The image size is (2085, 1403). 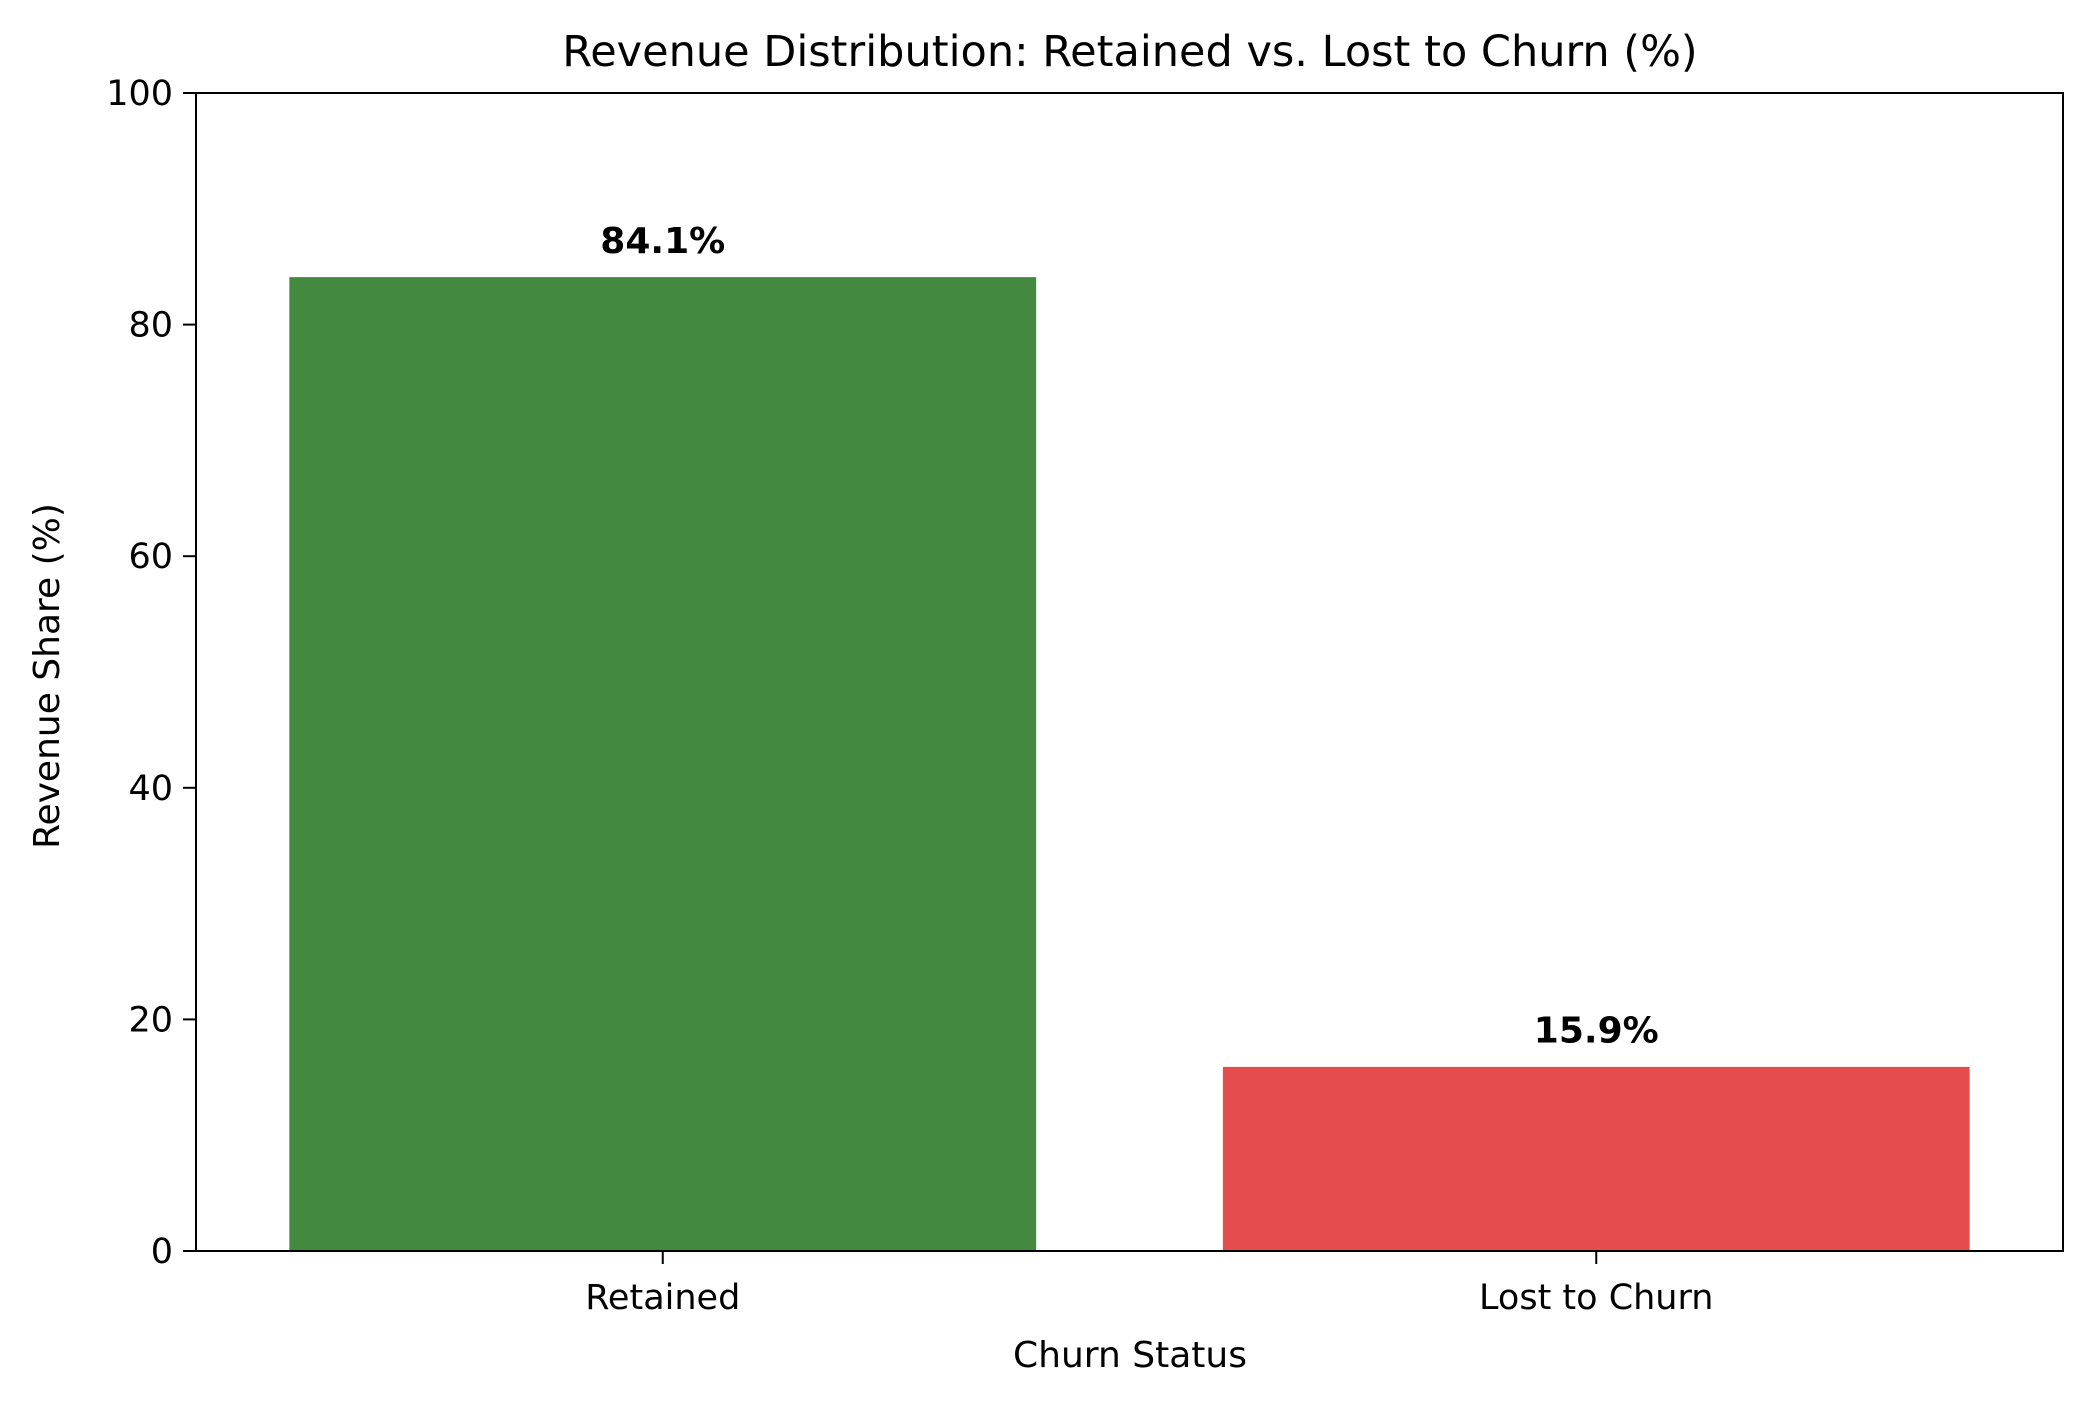 I want to click on x-axis-label: Churn Status, so click(x=1130, y=1355).